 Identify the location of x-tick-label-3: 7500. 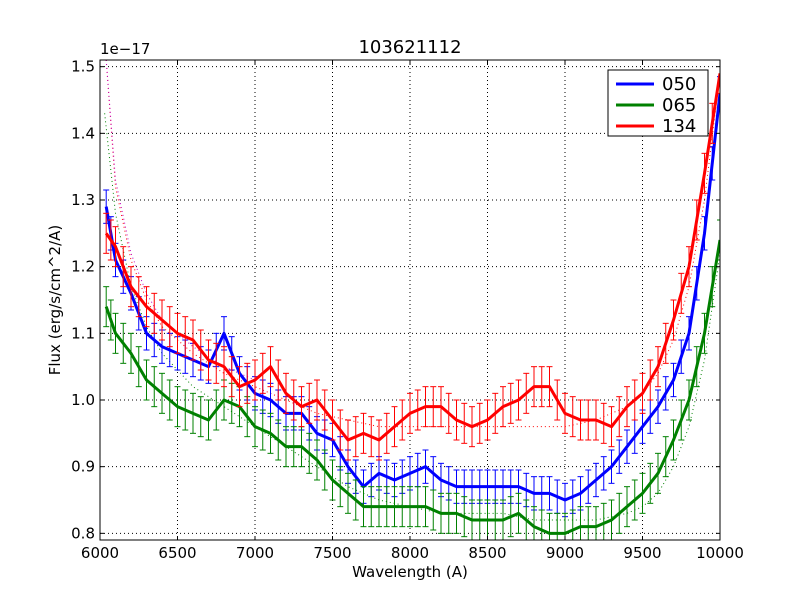
(332, 553).